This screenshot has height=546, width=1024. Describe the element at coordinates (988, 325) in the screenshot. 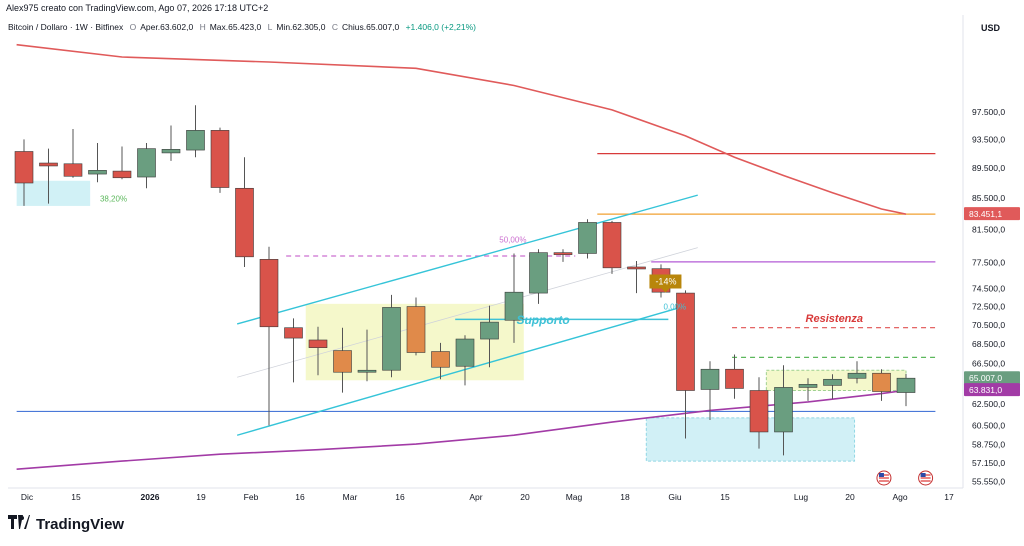

I see `y-tick-label-8: 70.500,0` at that location.